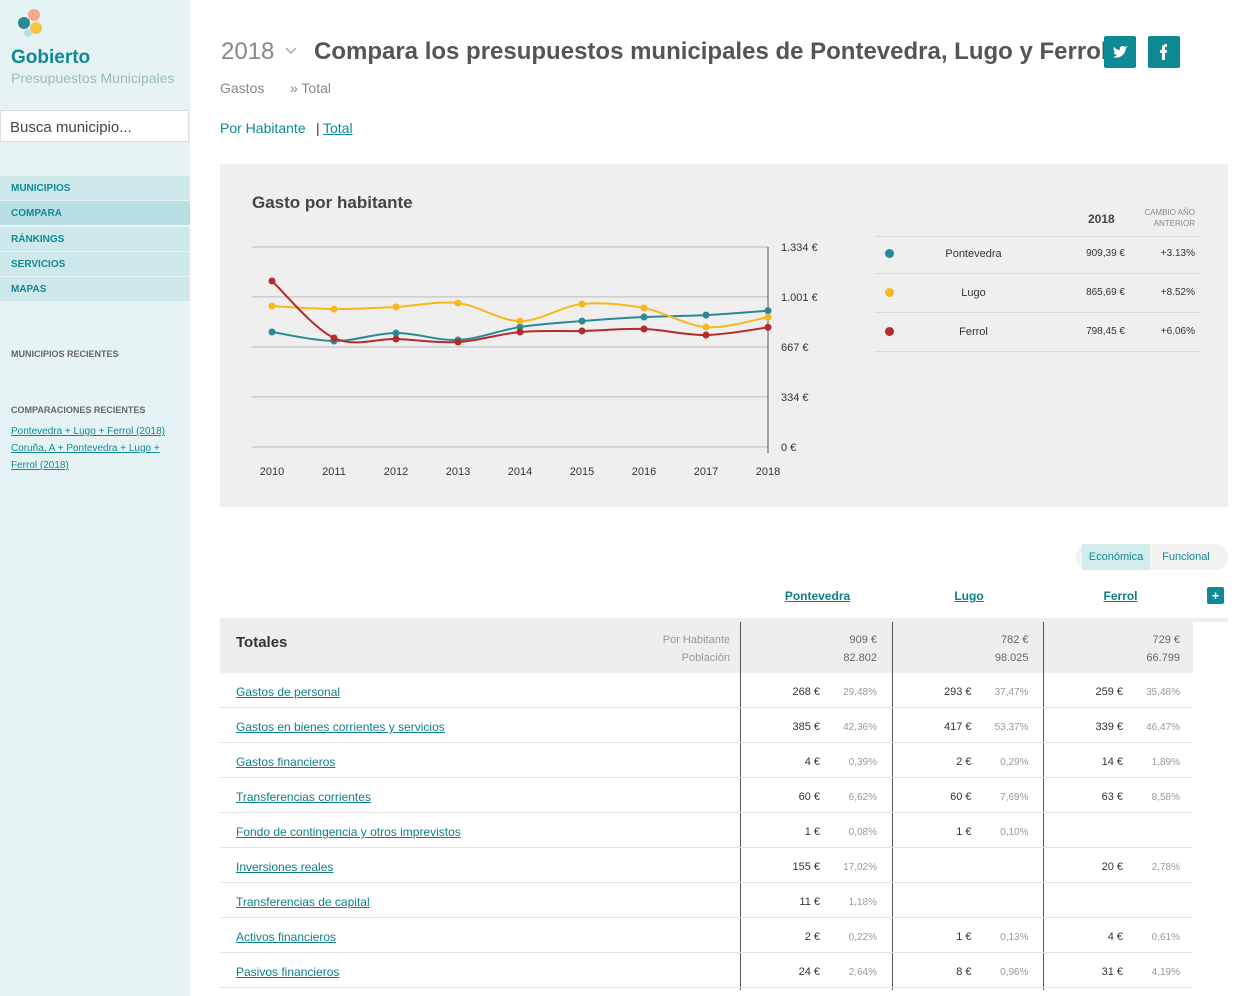  I want to click on totals-value: 782 €, so click(1014, 640).